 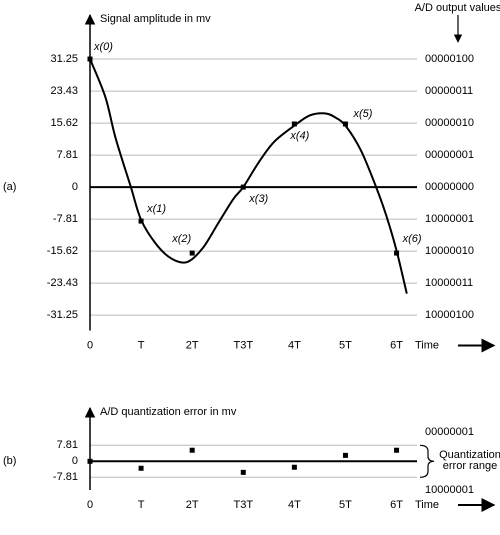 I want to click on y-tick-label: -15.62, so click(x=62, y=251).